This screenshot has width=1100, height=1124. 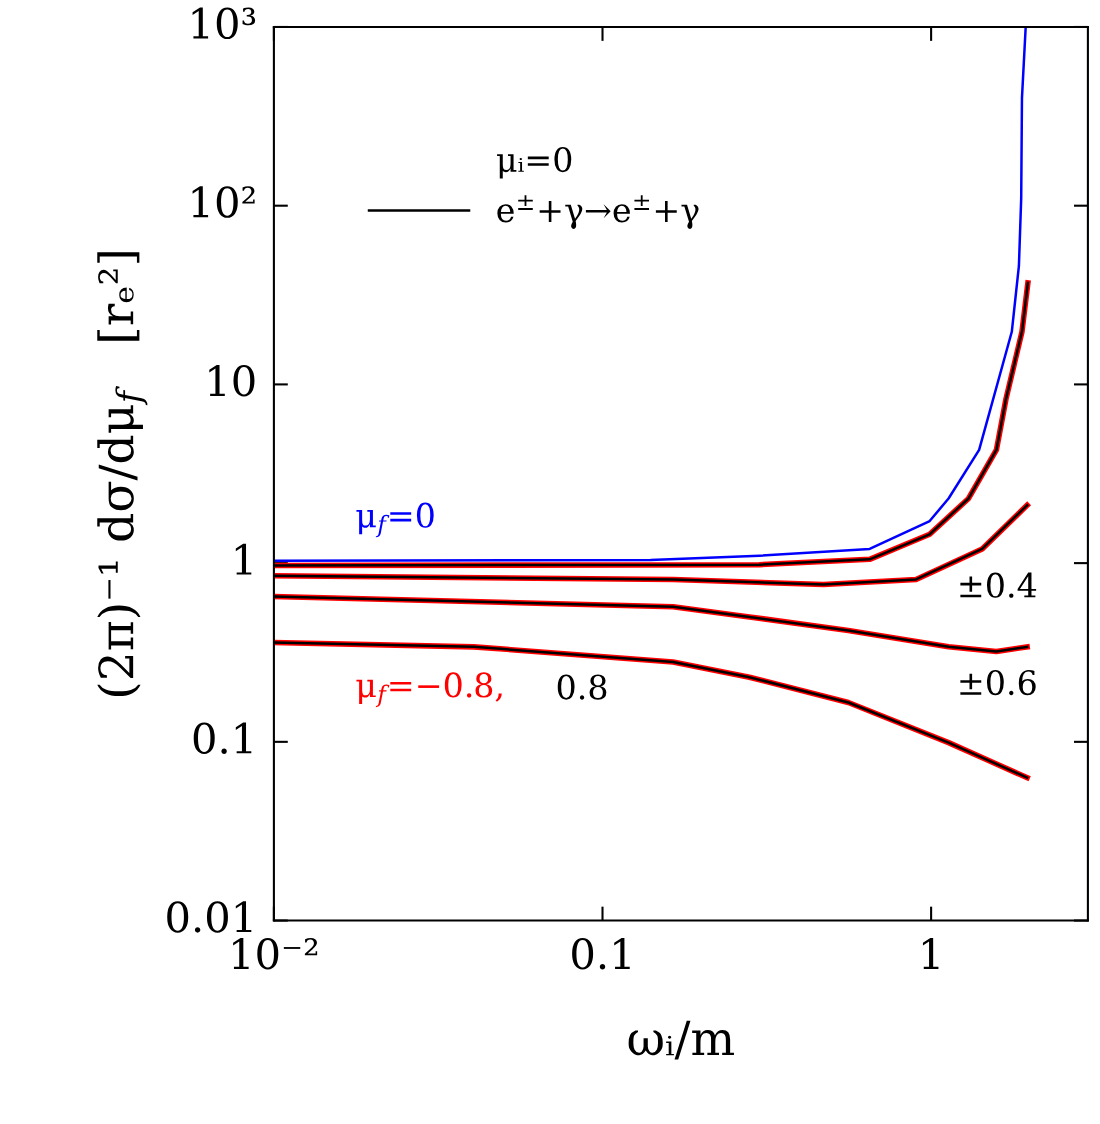 What do you see at coordinates (598, 212) in the screenshot?
I see `legend-label: e$^{±}$+γ→e$^{±}$+γ` at bounding box center [598, 212].